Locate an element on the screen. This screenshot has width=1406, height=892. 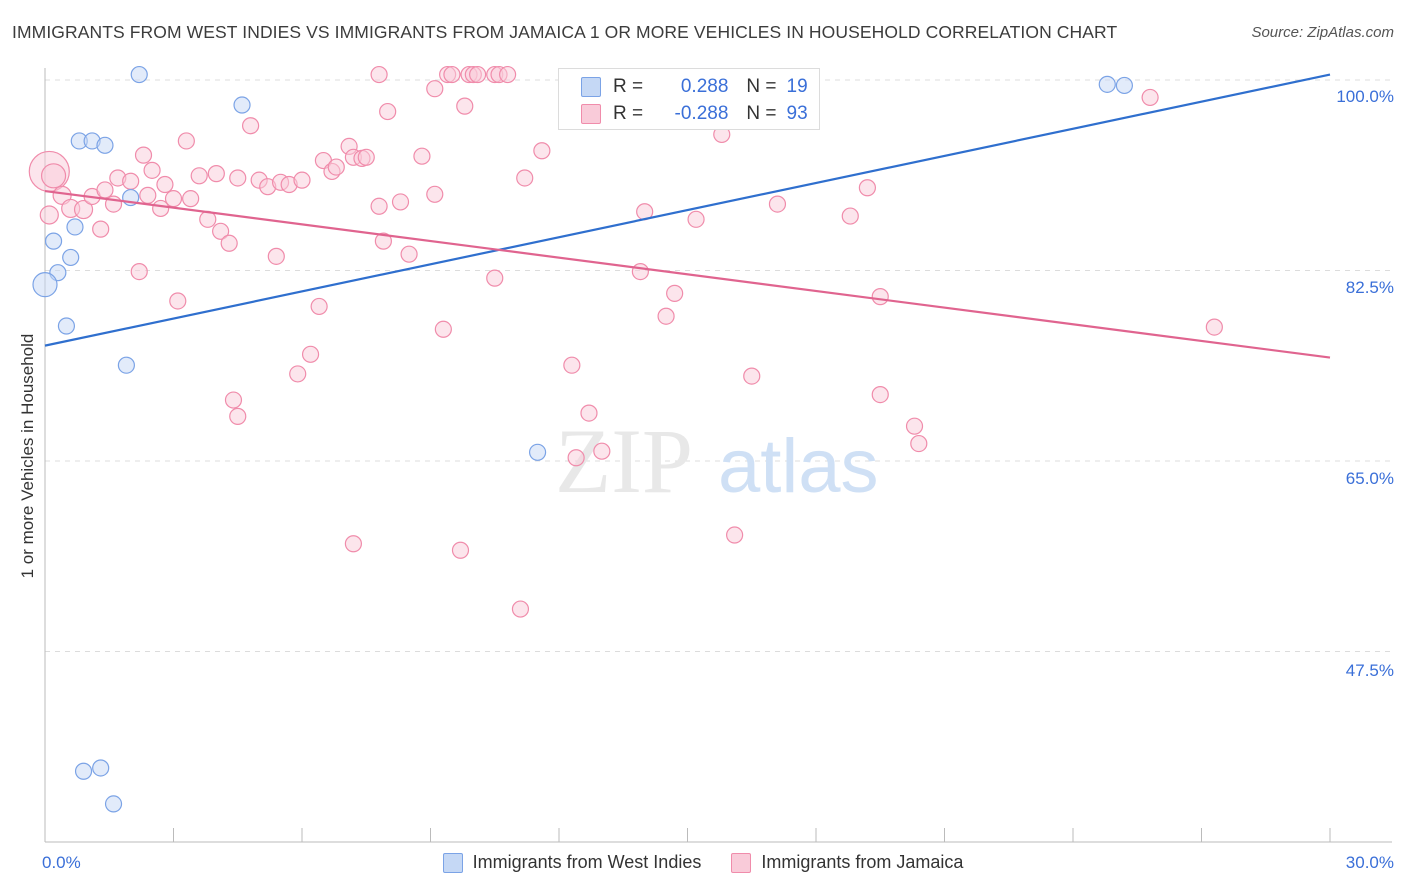
y-axis-label: 1 or more Vehicles in Household is located at coordinates (27, 456).